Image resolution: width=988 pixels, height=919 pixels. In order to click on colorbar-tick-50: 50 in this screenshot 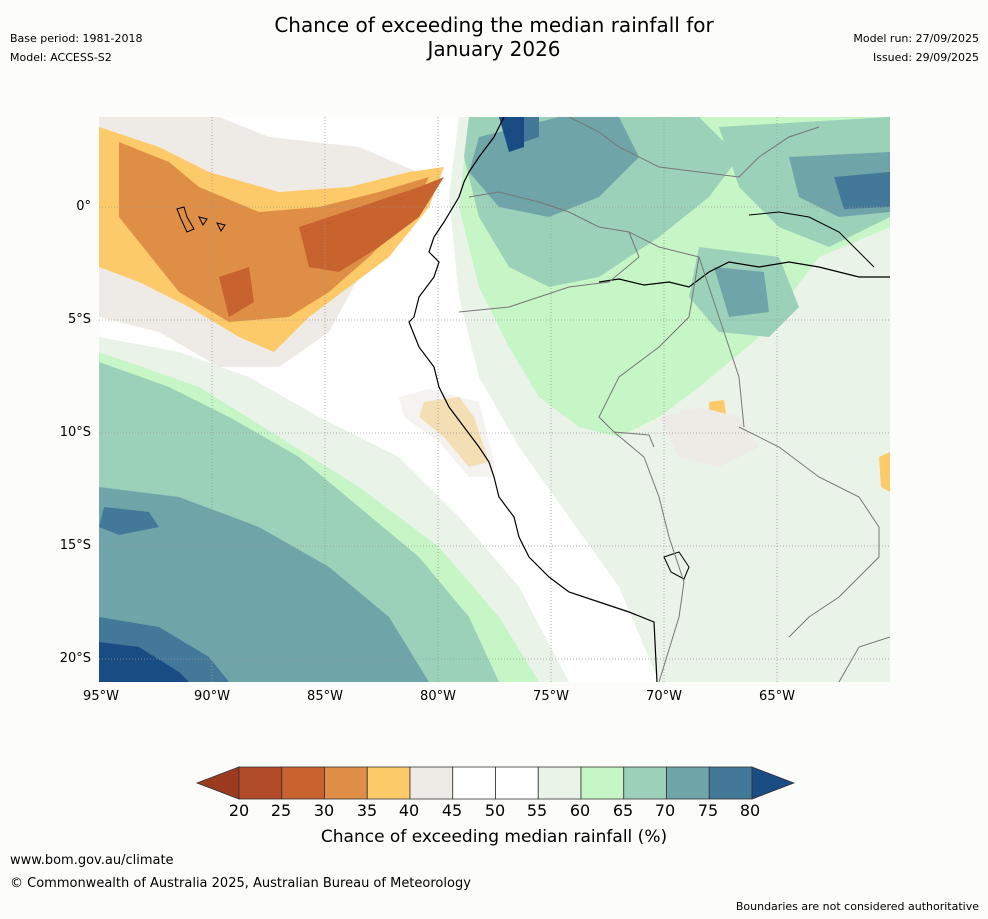, I will do `click(495, 810)`.